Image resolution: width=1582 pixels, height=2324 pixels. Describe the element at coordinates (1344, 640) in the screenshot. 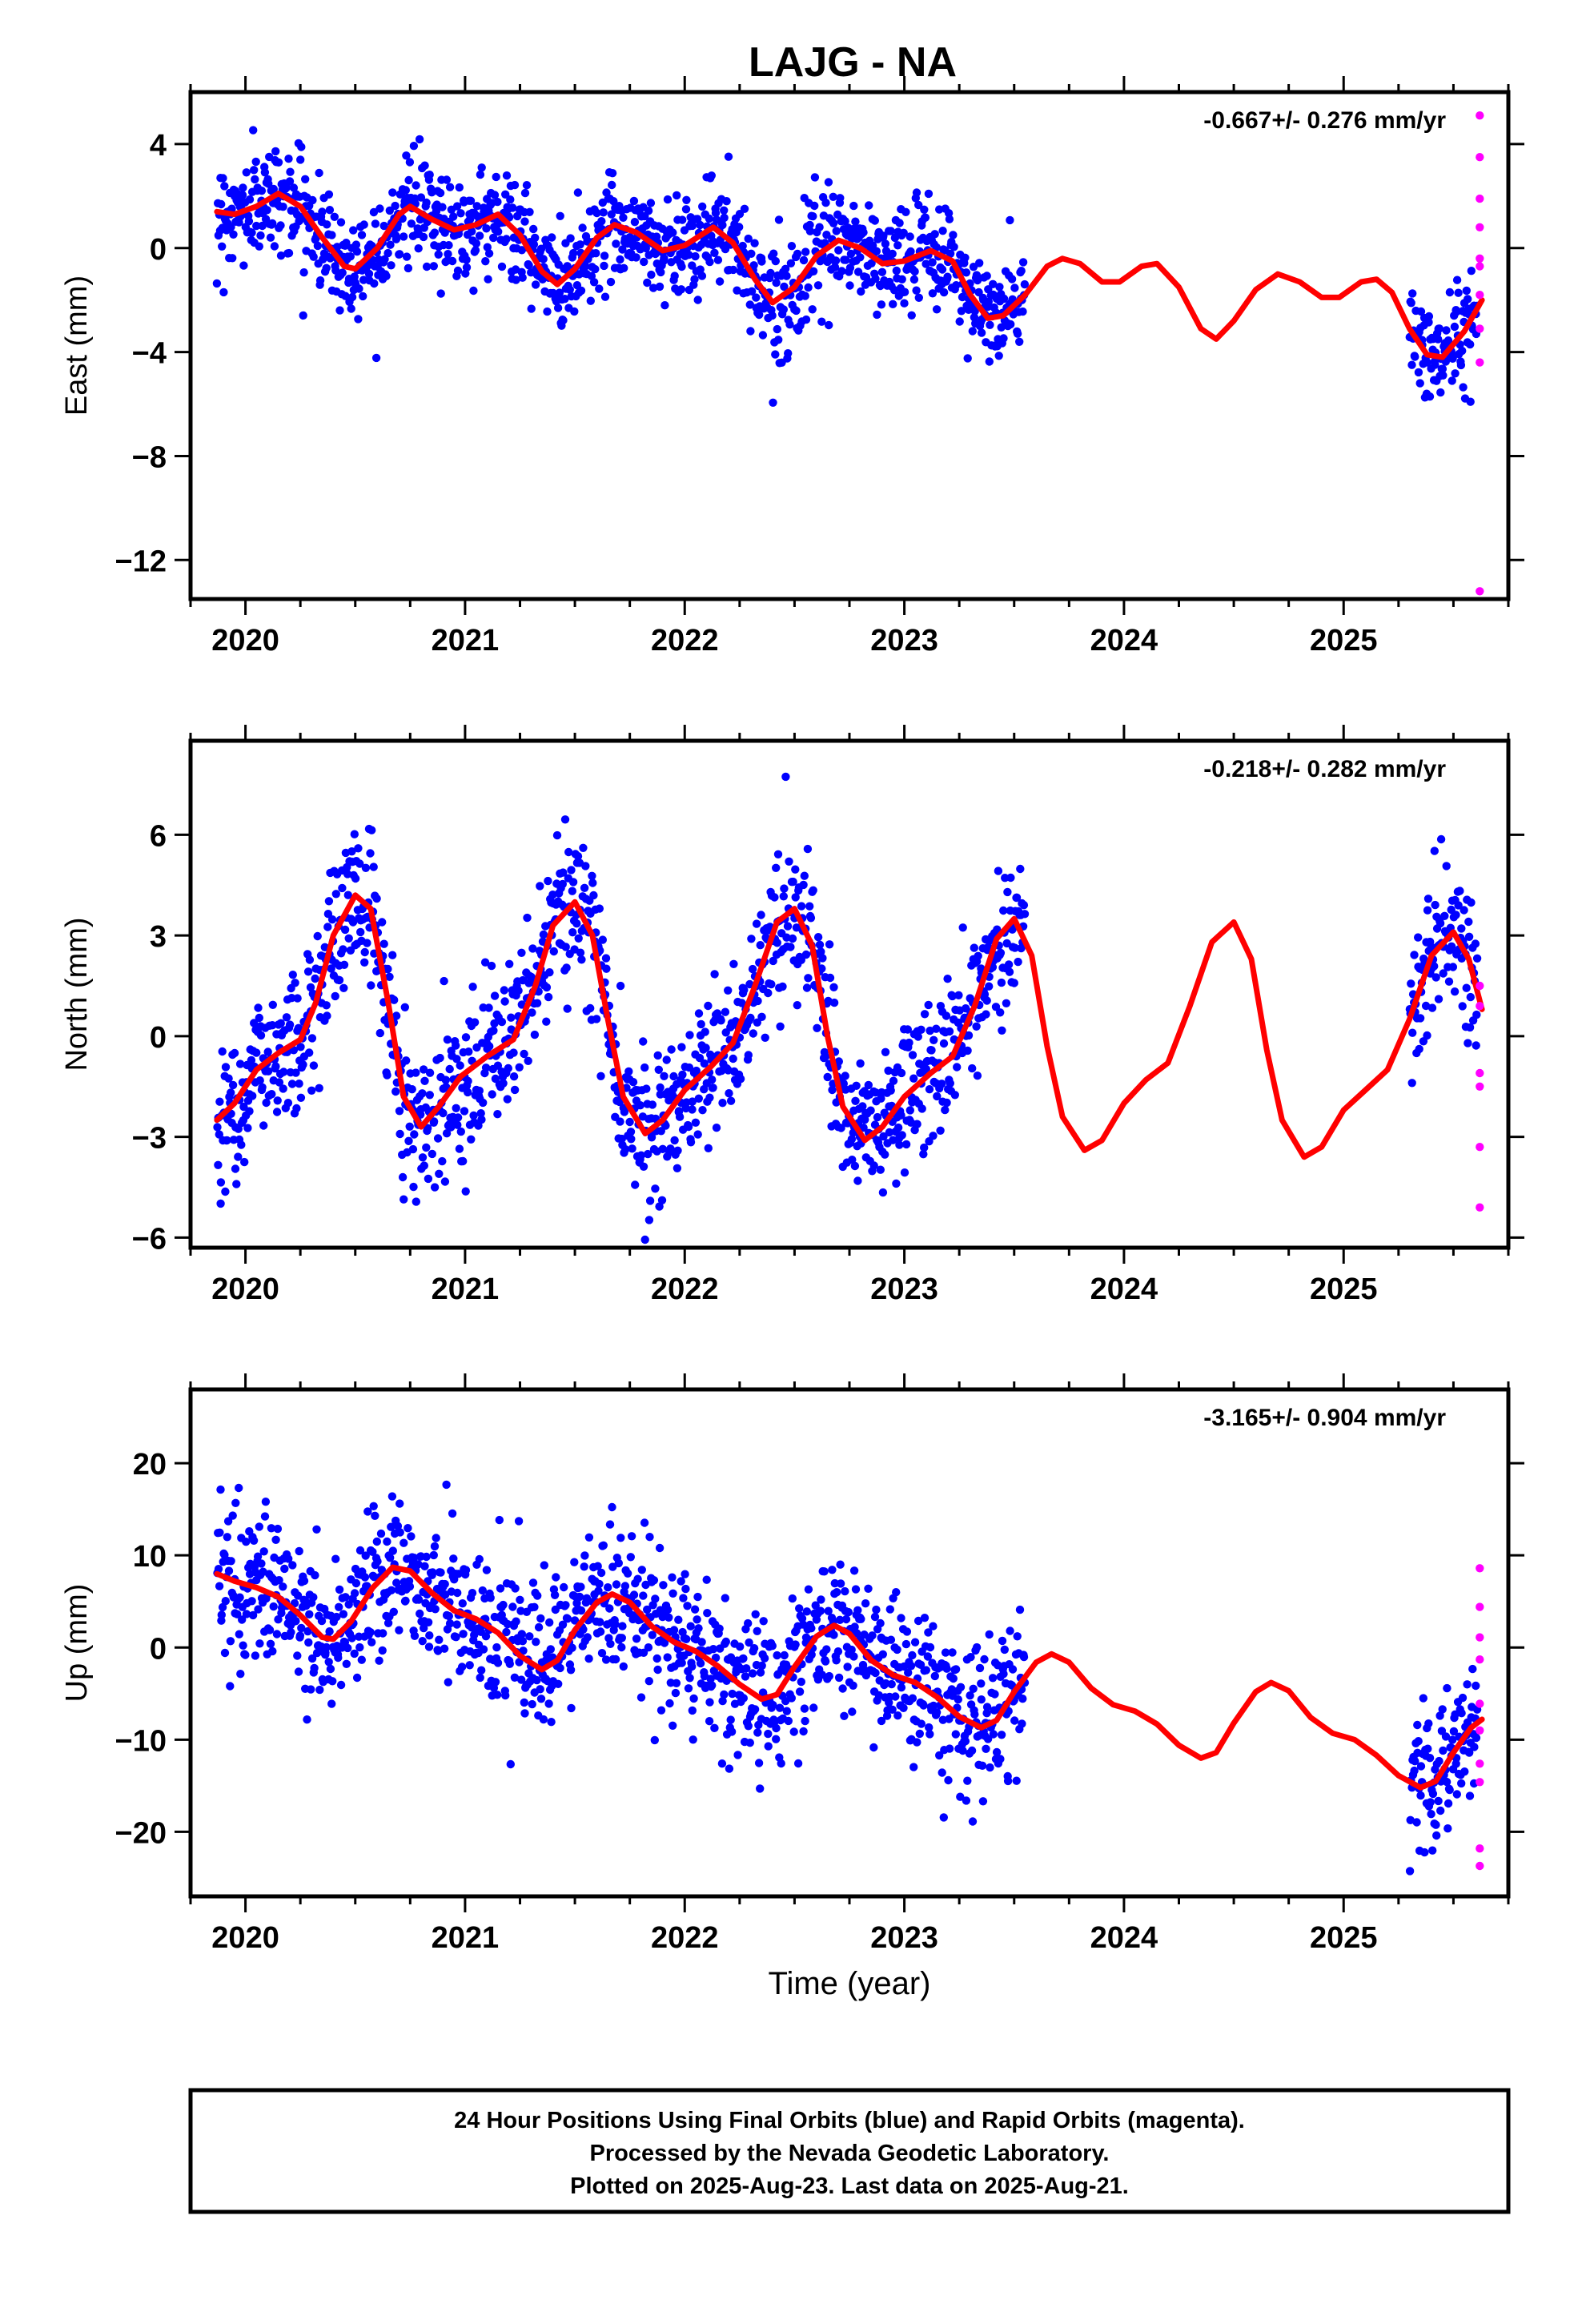

I see `x-tick-label: 2025` at that location.